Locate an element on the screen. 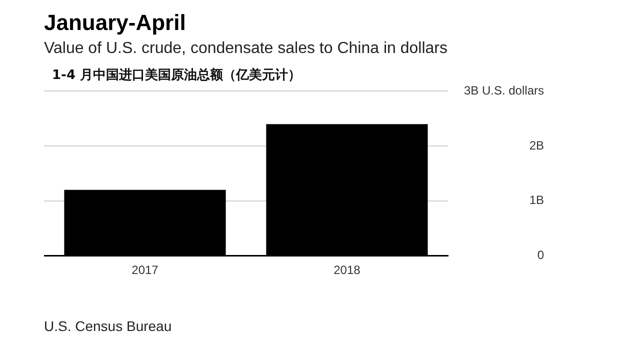  text: U.S. Census Bureau is located at coordinates (108, 326).